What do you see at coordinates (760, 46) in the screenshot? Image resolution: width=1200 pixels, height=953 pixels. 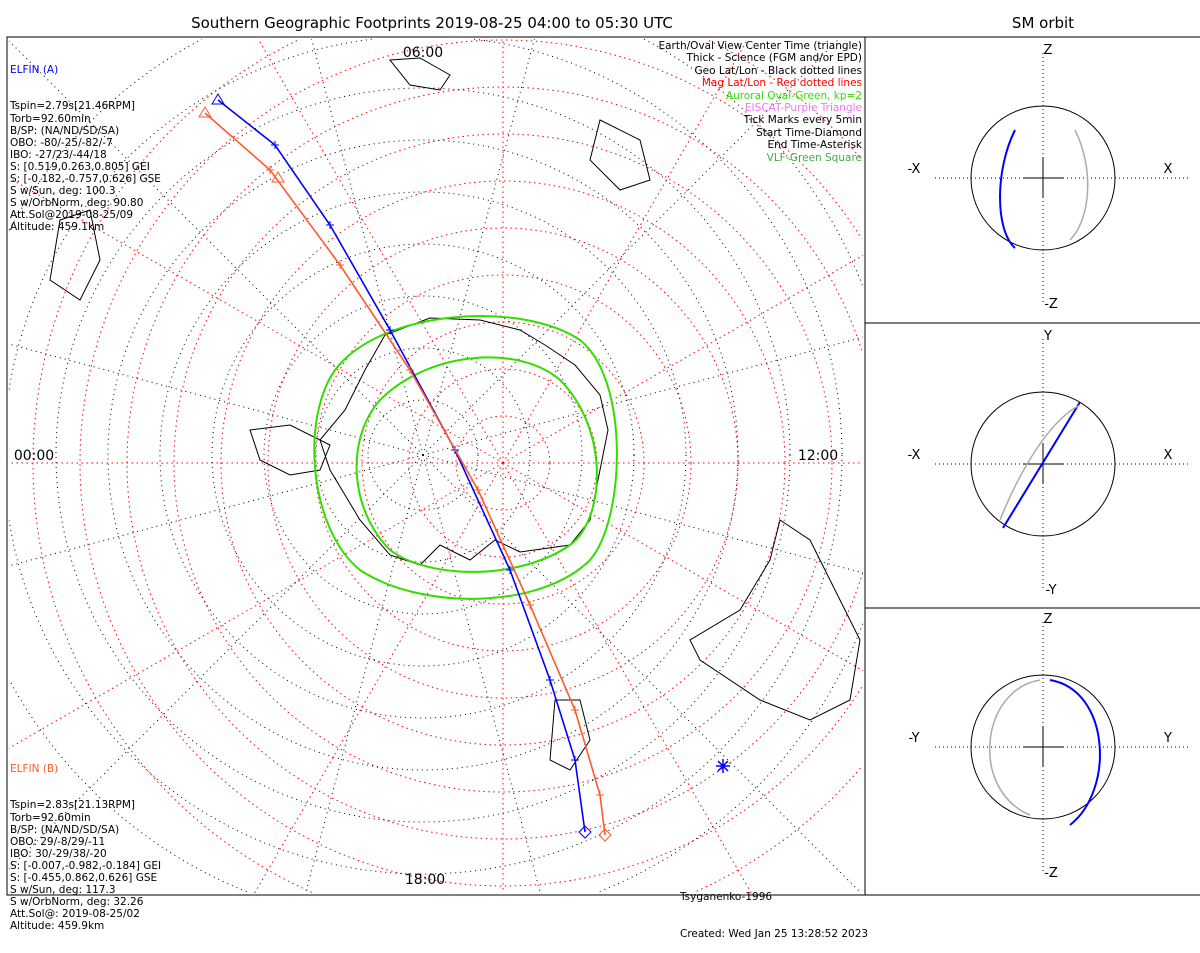 I see `legend-entry: Earth/Oval View Center Time (triangle)` at bounding box center [760, 46].